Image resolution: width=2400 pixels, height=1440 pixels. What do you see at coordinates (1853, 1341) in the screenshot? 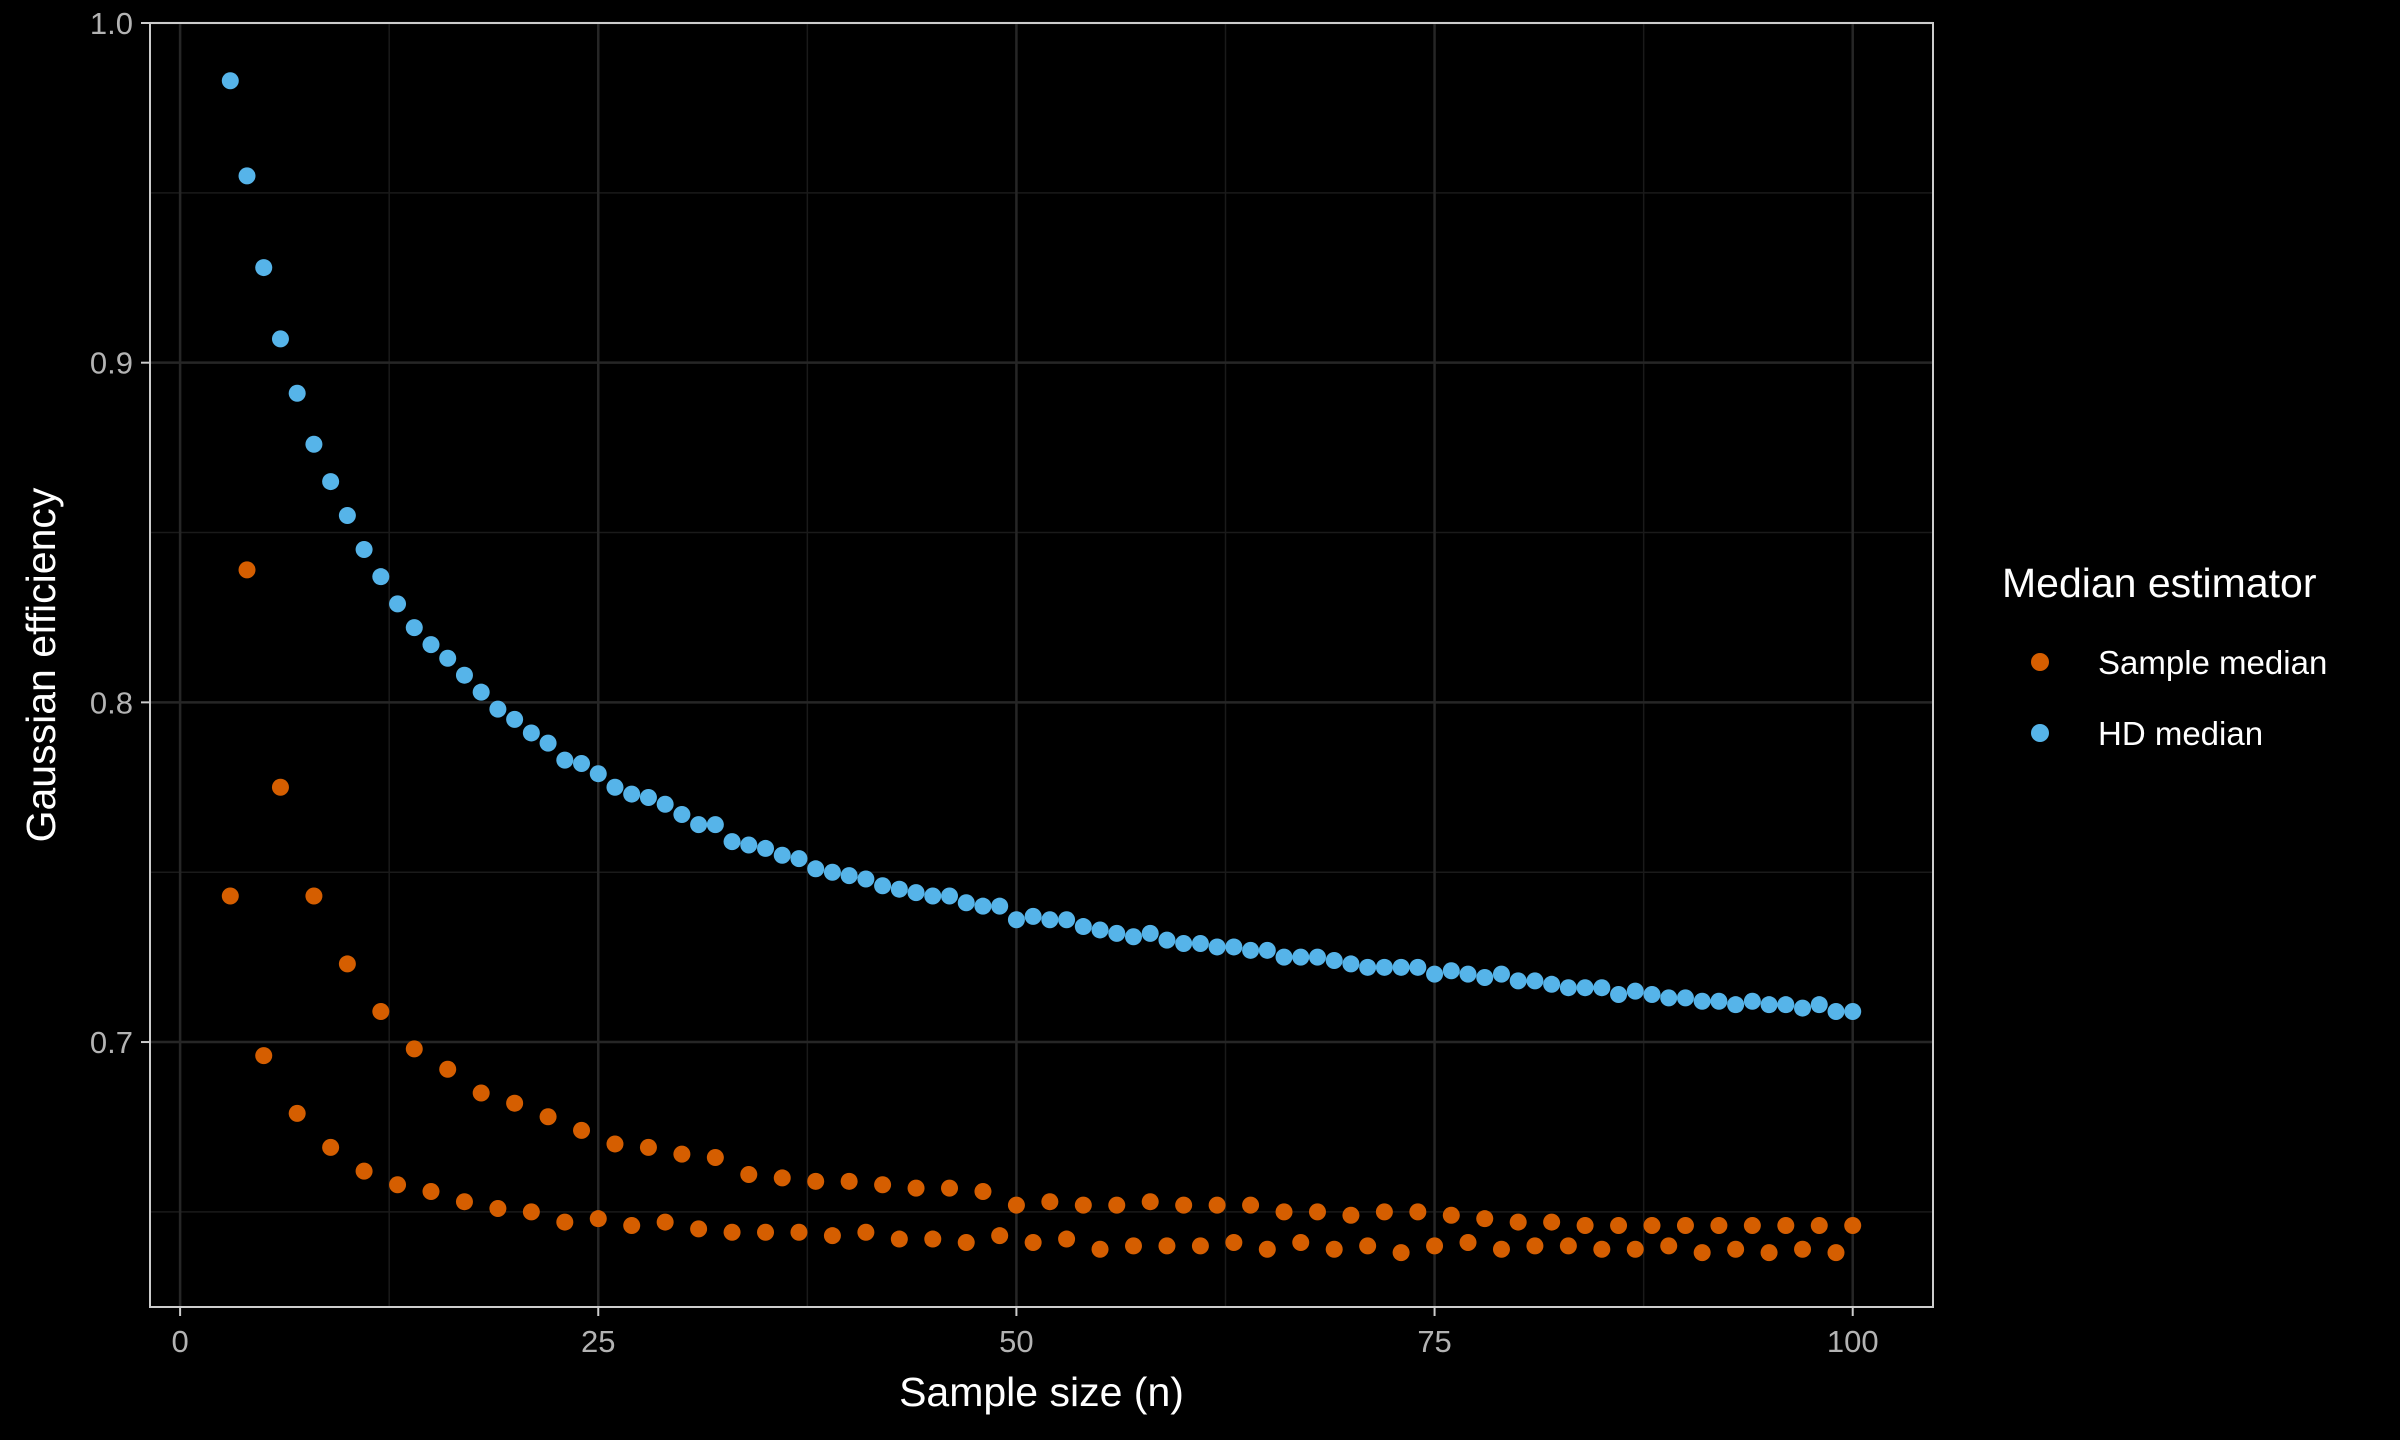
I see `x-tick-label: 100` at bounding box center [1853, 1341].